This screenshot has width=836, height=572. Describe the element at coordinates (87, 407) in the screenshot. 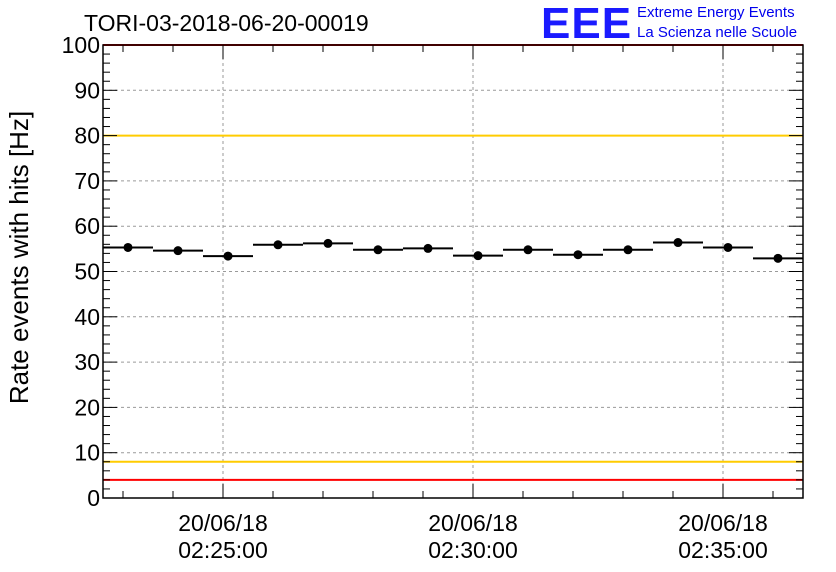

I see `y-tick-label: 20` at that location.